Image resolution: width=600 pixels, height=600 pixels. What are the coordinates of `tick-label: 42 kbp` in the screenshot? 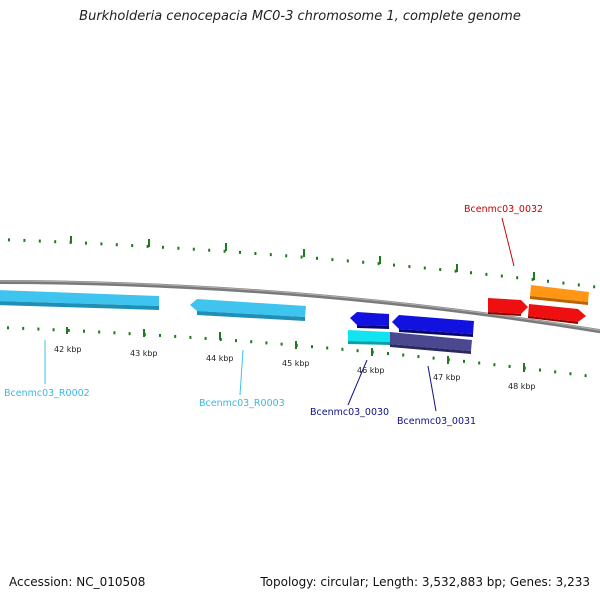 It's located at (68, 349).